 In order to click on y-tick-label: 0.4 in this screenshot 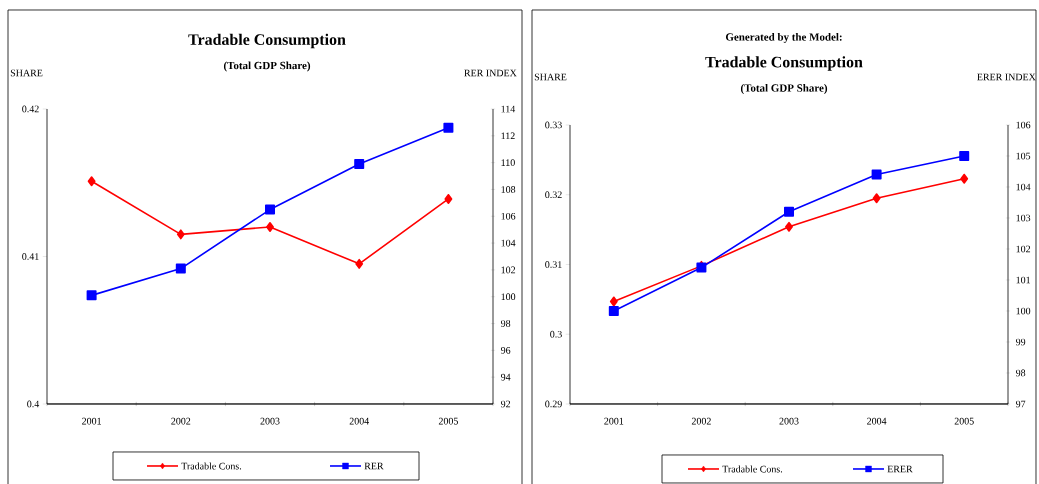, I will do `click(33, 404)`.